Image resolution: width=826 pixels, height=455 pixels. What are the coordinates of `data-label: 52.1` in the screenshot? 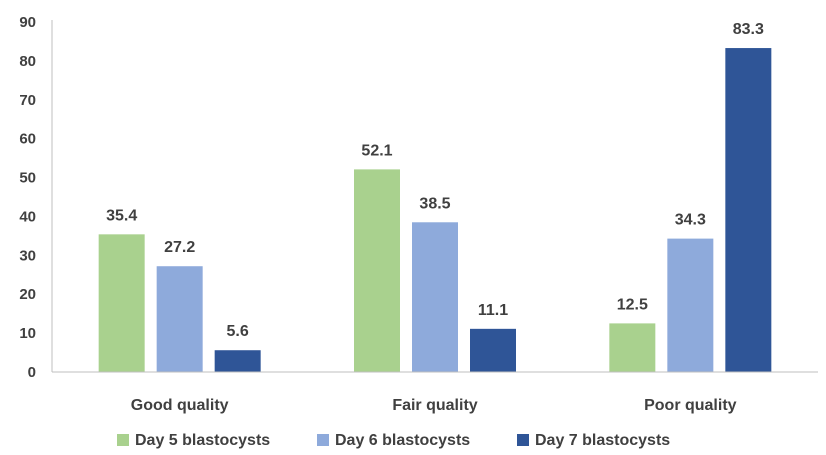 It's located at (376, 150).